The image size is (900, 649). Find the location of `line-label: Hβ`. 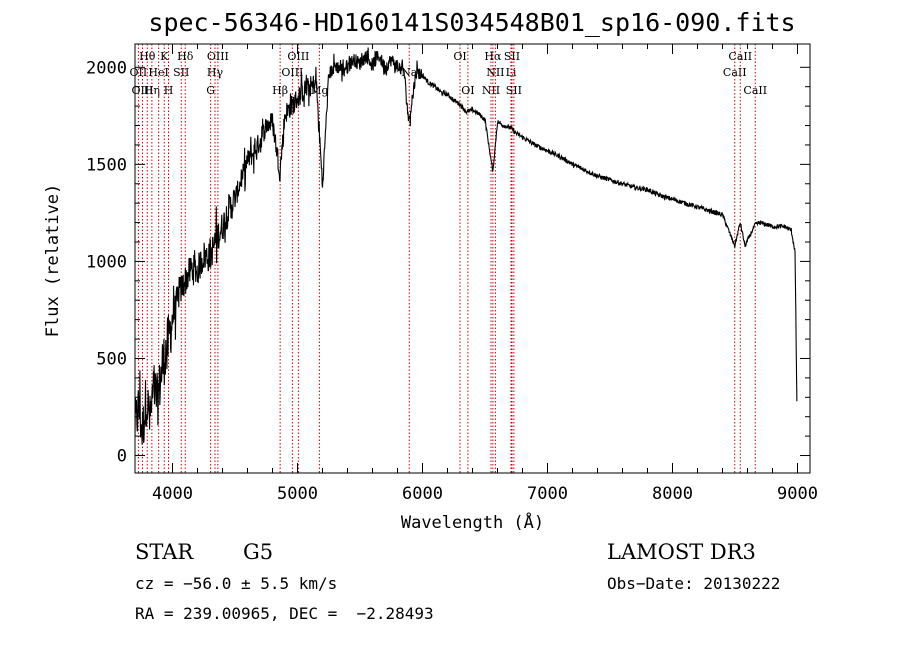

line-label: Hβ is located at coordinates (280, 90).